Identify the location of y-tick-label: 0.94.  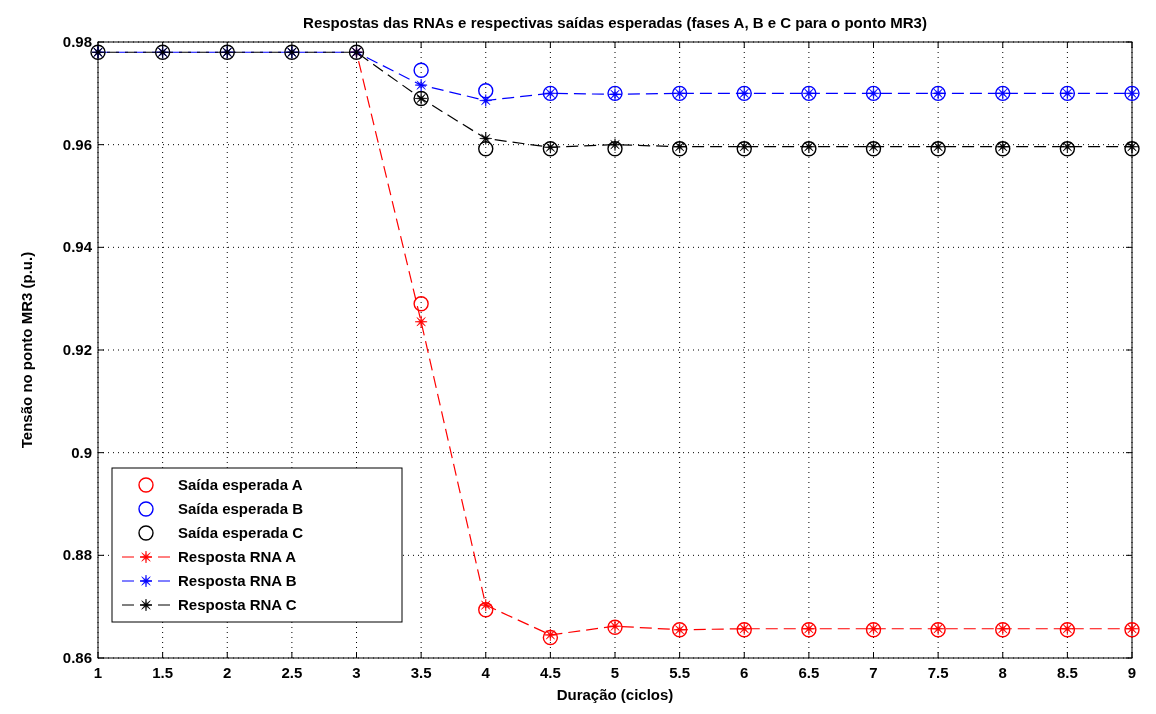
(77, 247).